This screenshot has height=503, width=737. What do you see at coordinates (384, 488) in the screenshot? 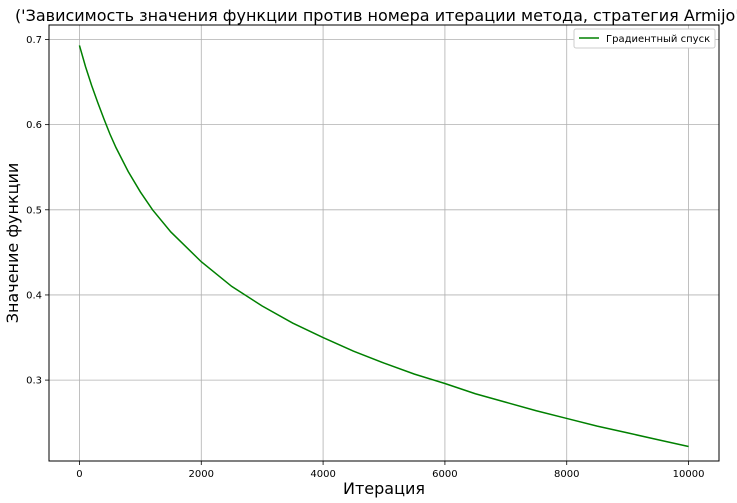
I see `x-axis-label: Итерация` at bounding box center [384, 488].